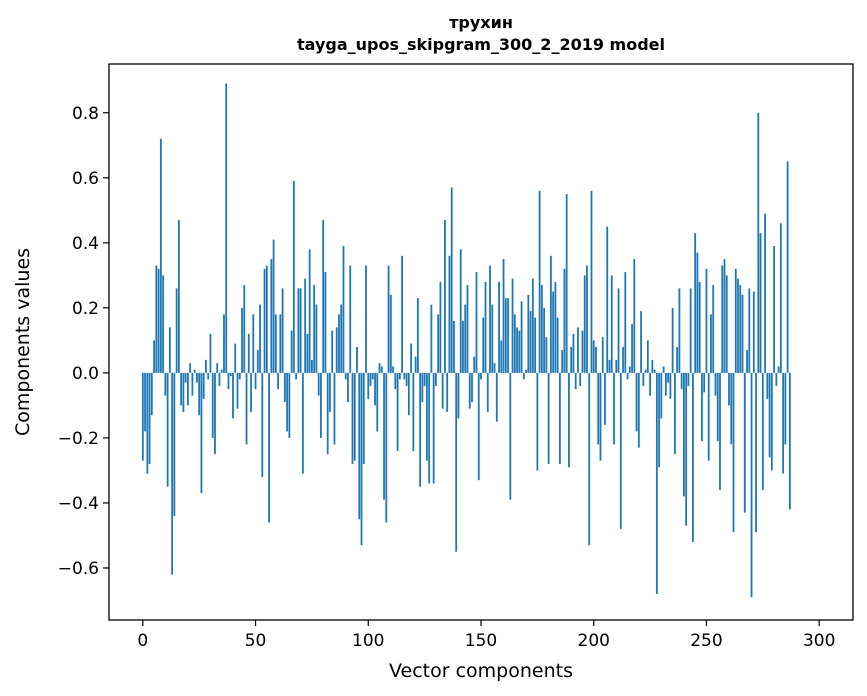  I want to click on y-tick-label: 0.0, so click(85, 374).